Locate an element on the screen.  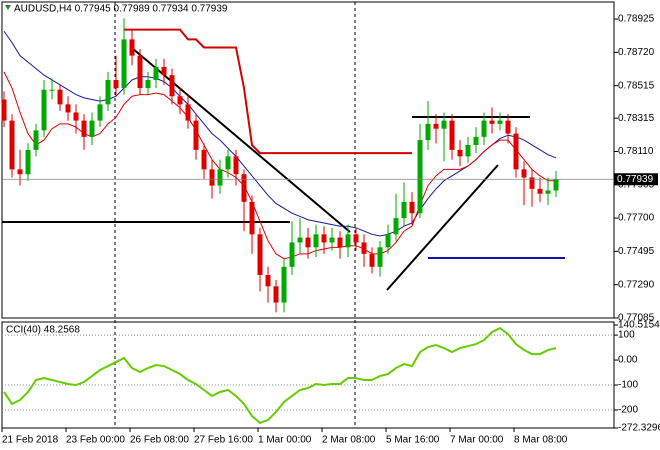
x-tick-label: 26 Feb 08:00 is located at coordinates (159, 440).